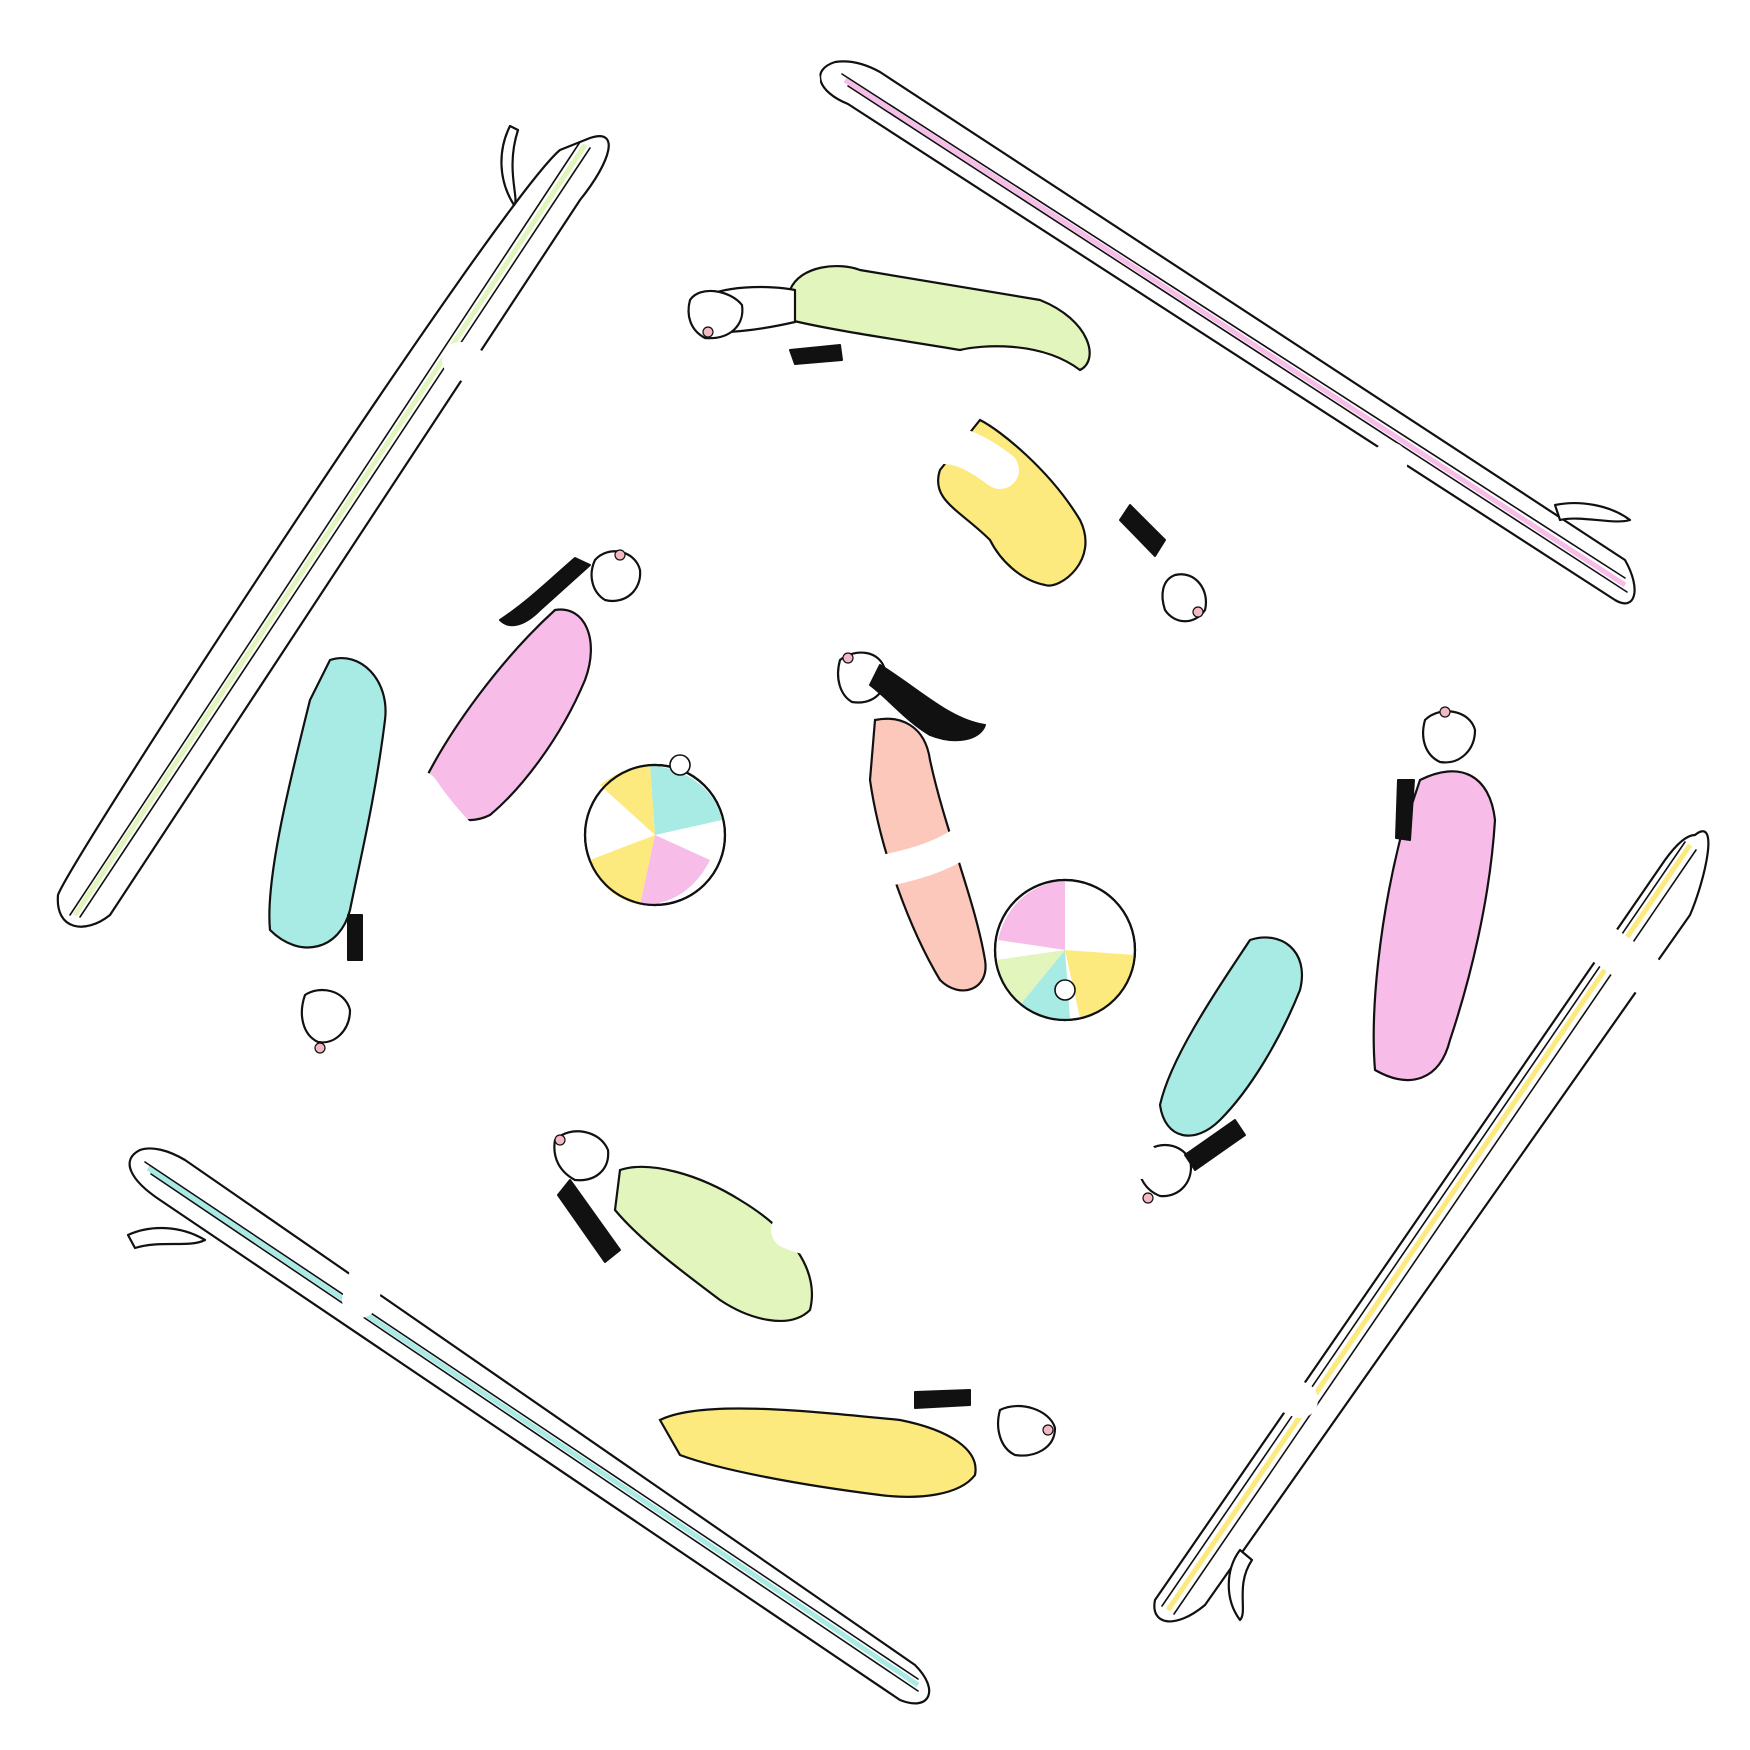 This screenshot has width=1750, height=1750. I want to click on swimmer-bottom-green, so click(683, 1226).